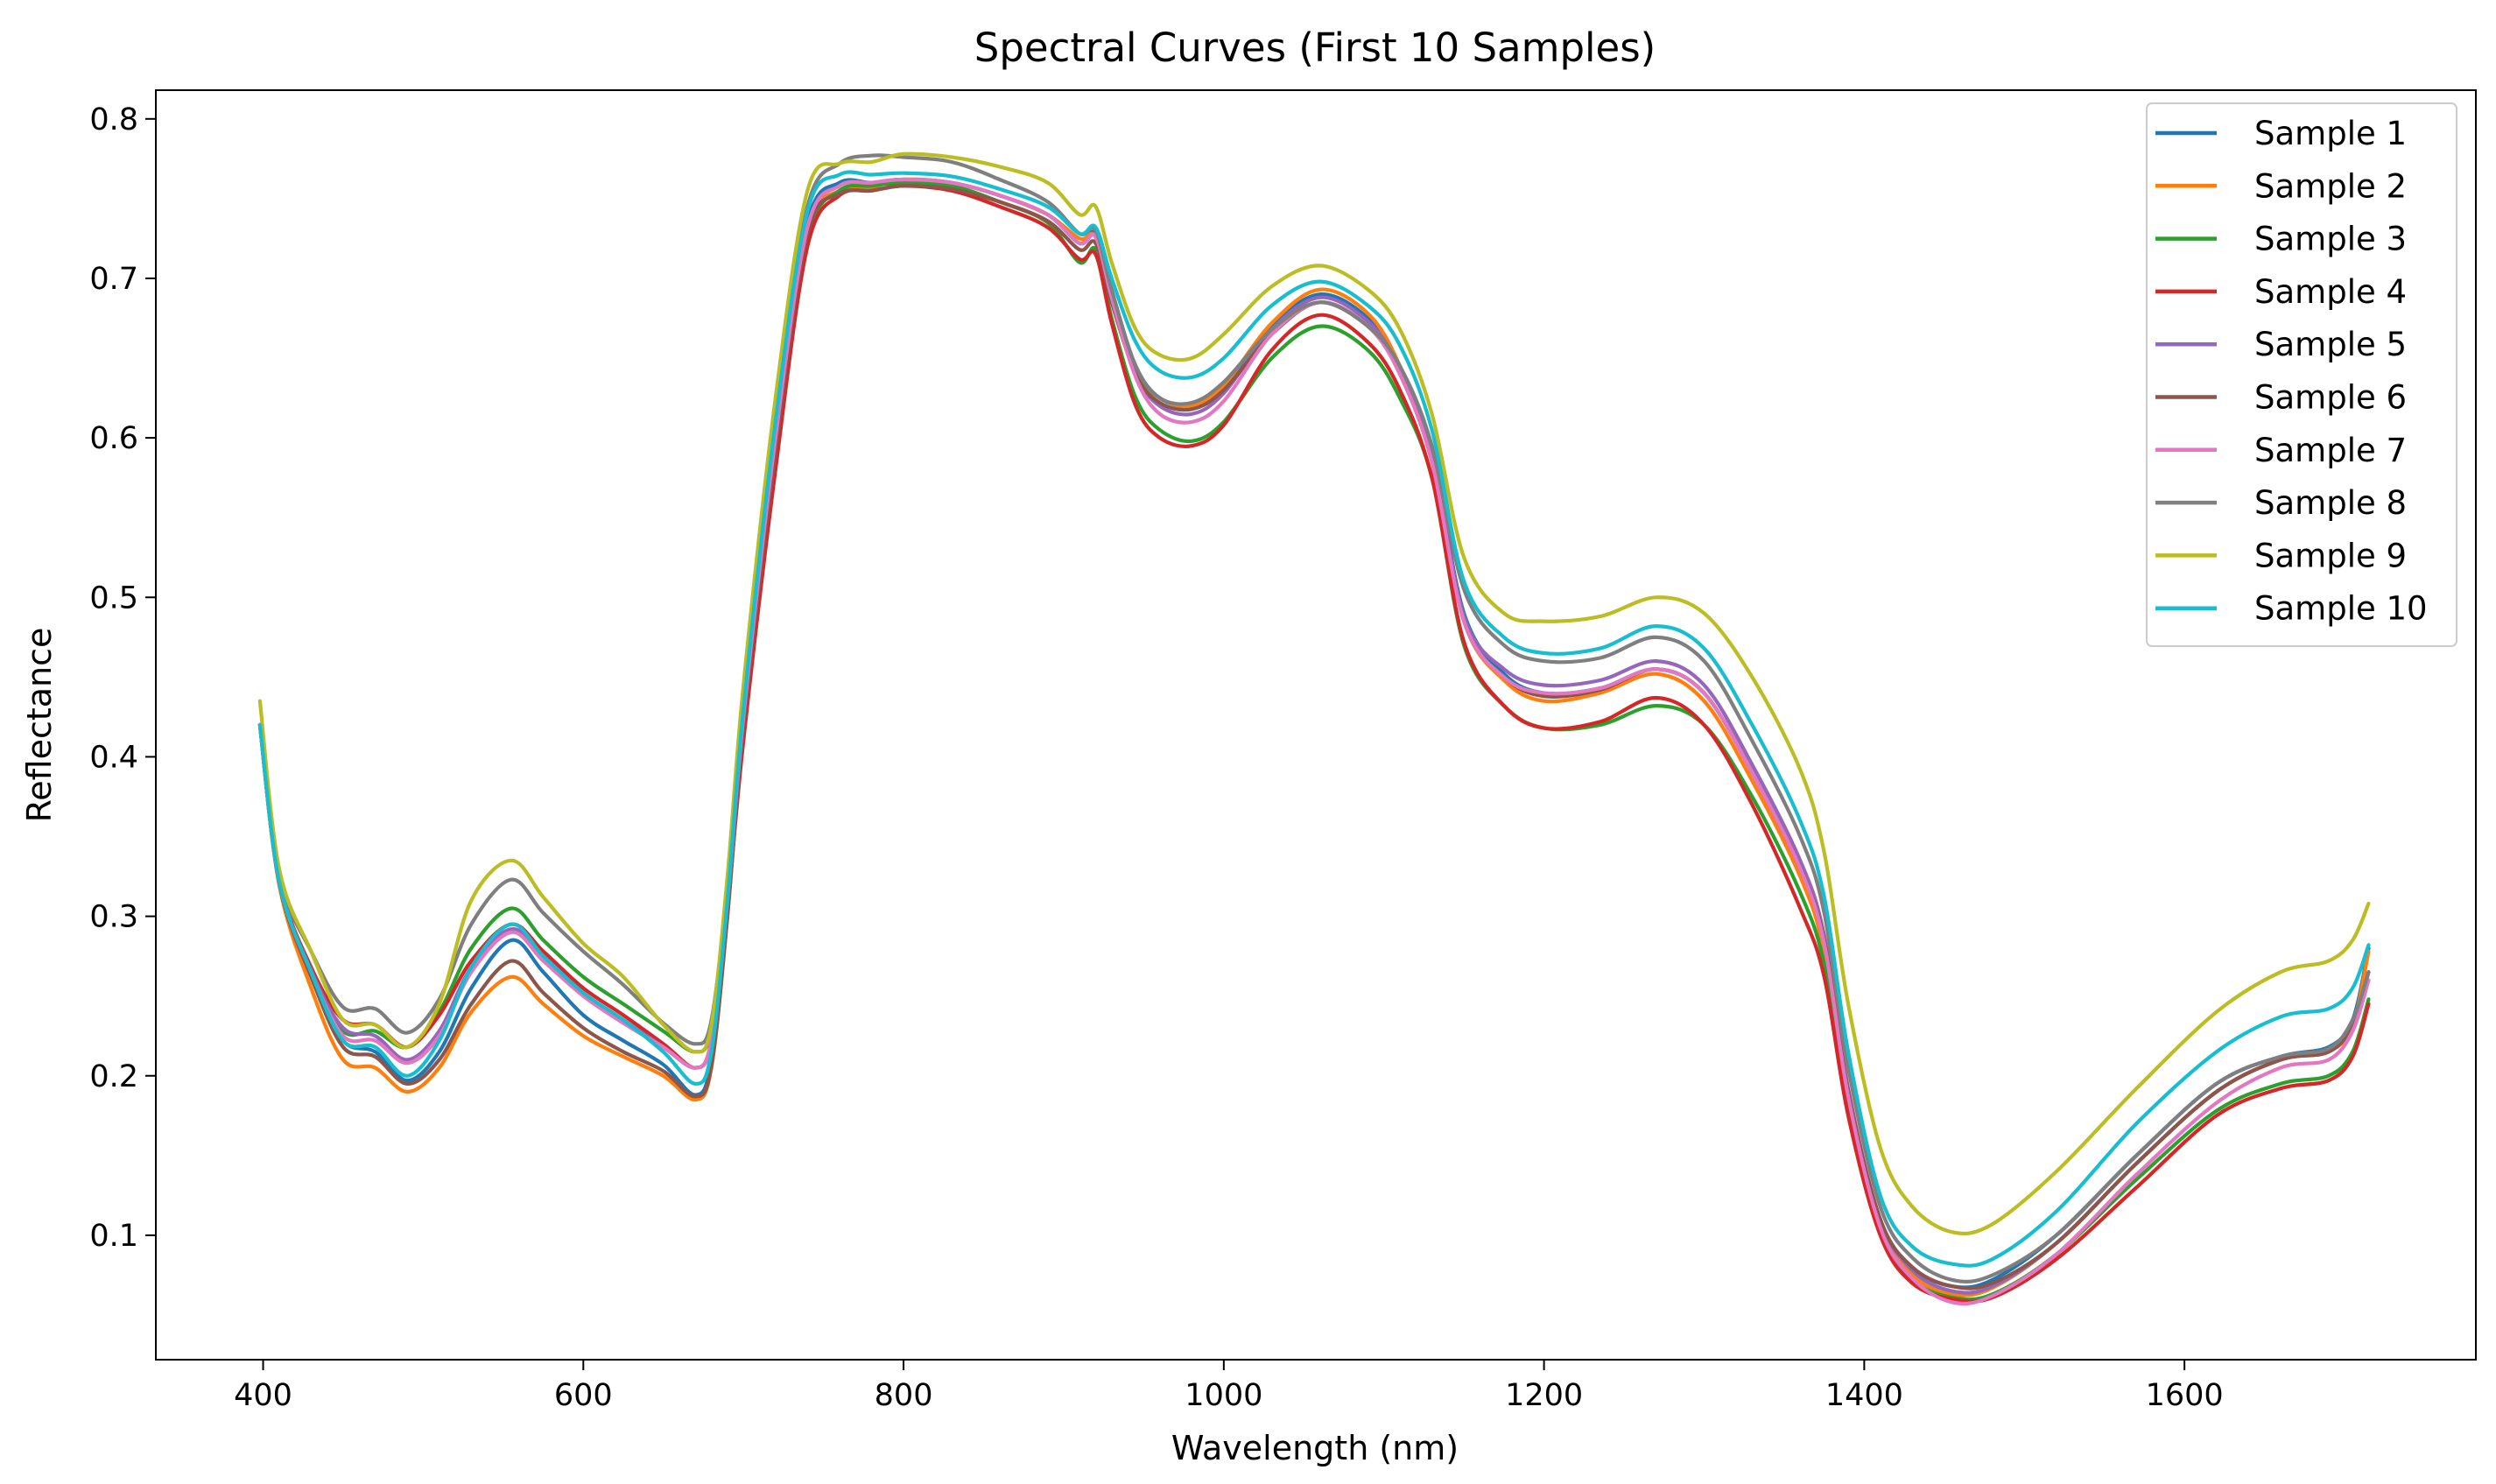 The width and height of the screenshot is (2496, 1484). I want to click on x-axis-ticks: 400 600 800 1000 1200 1400 1600, so click(1229, 1386).